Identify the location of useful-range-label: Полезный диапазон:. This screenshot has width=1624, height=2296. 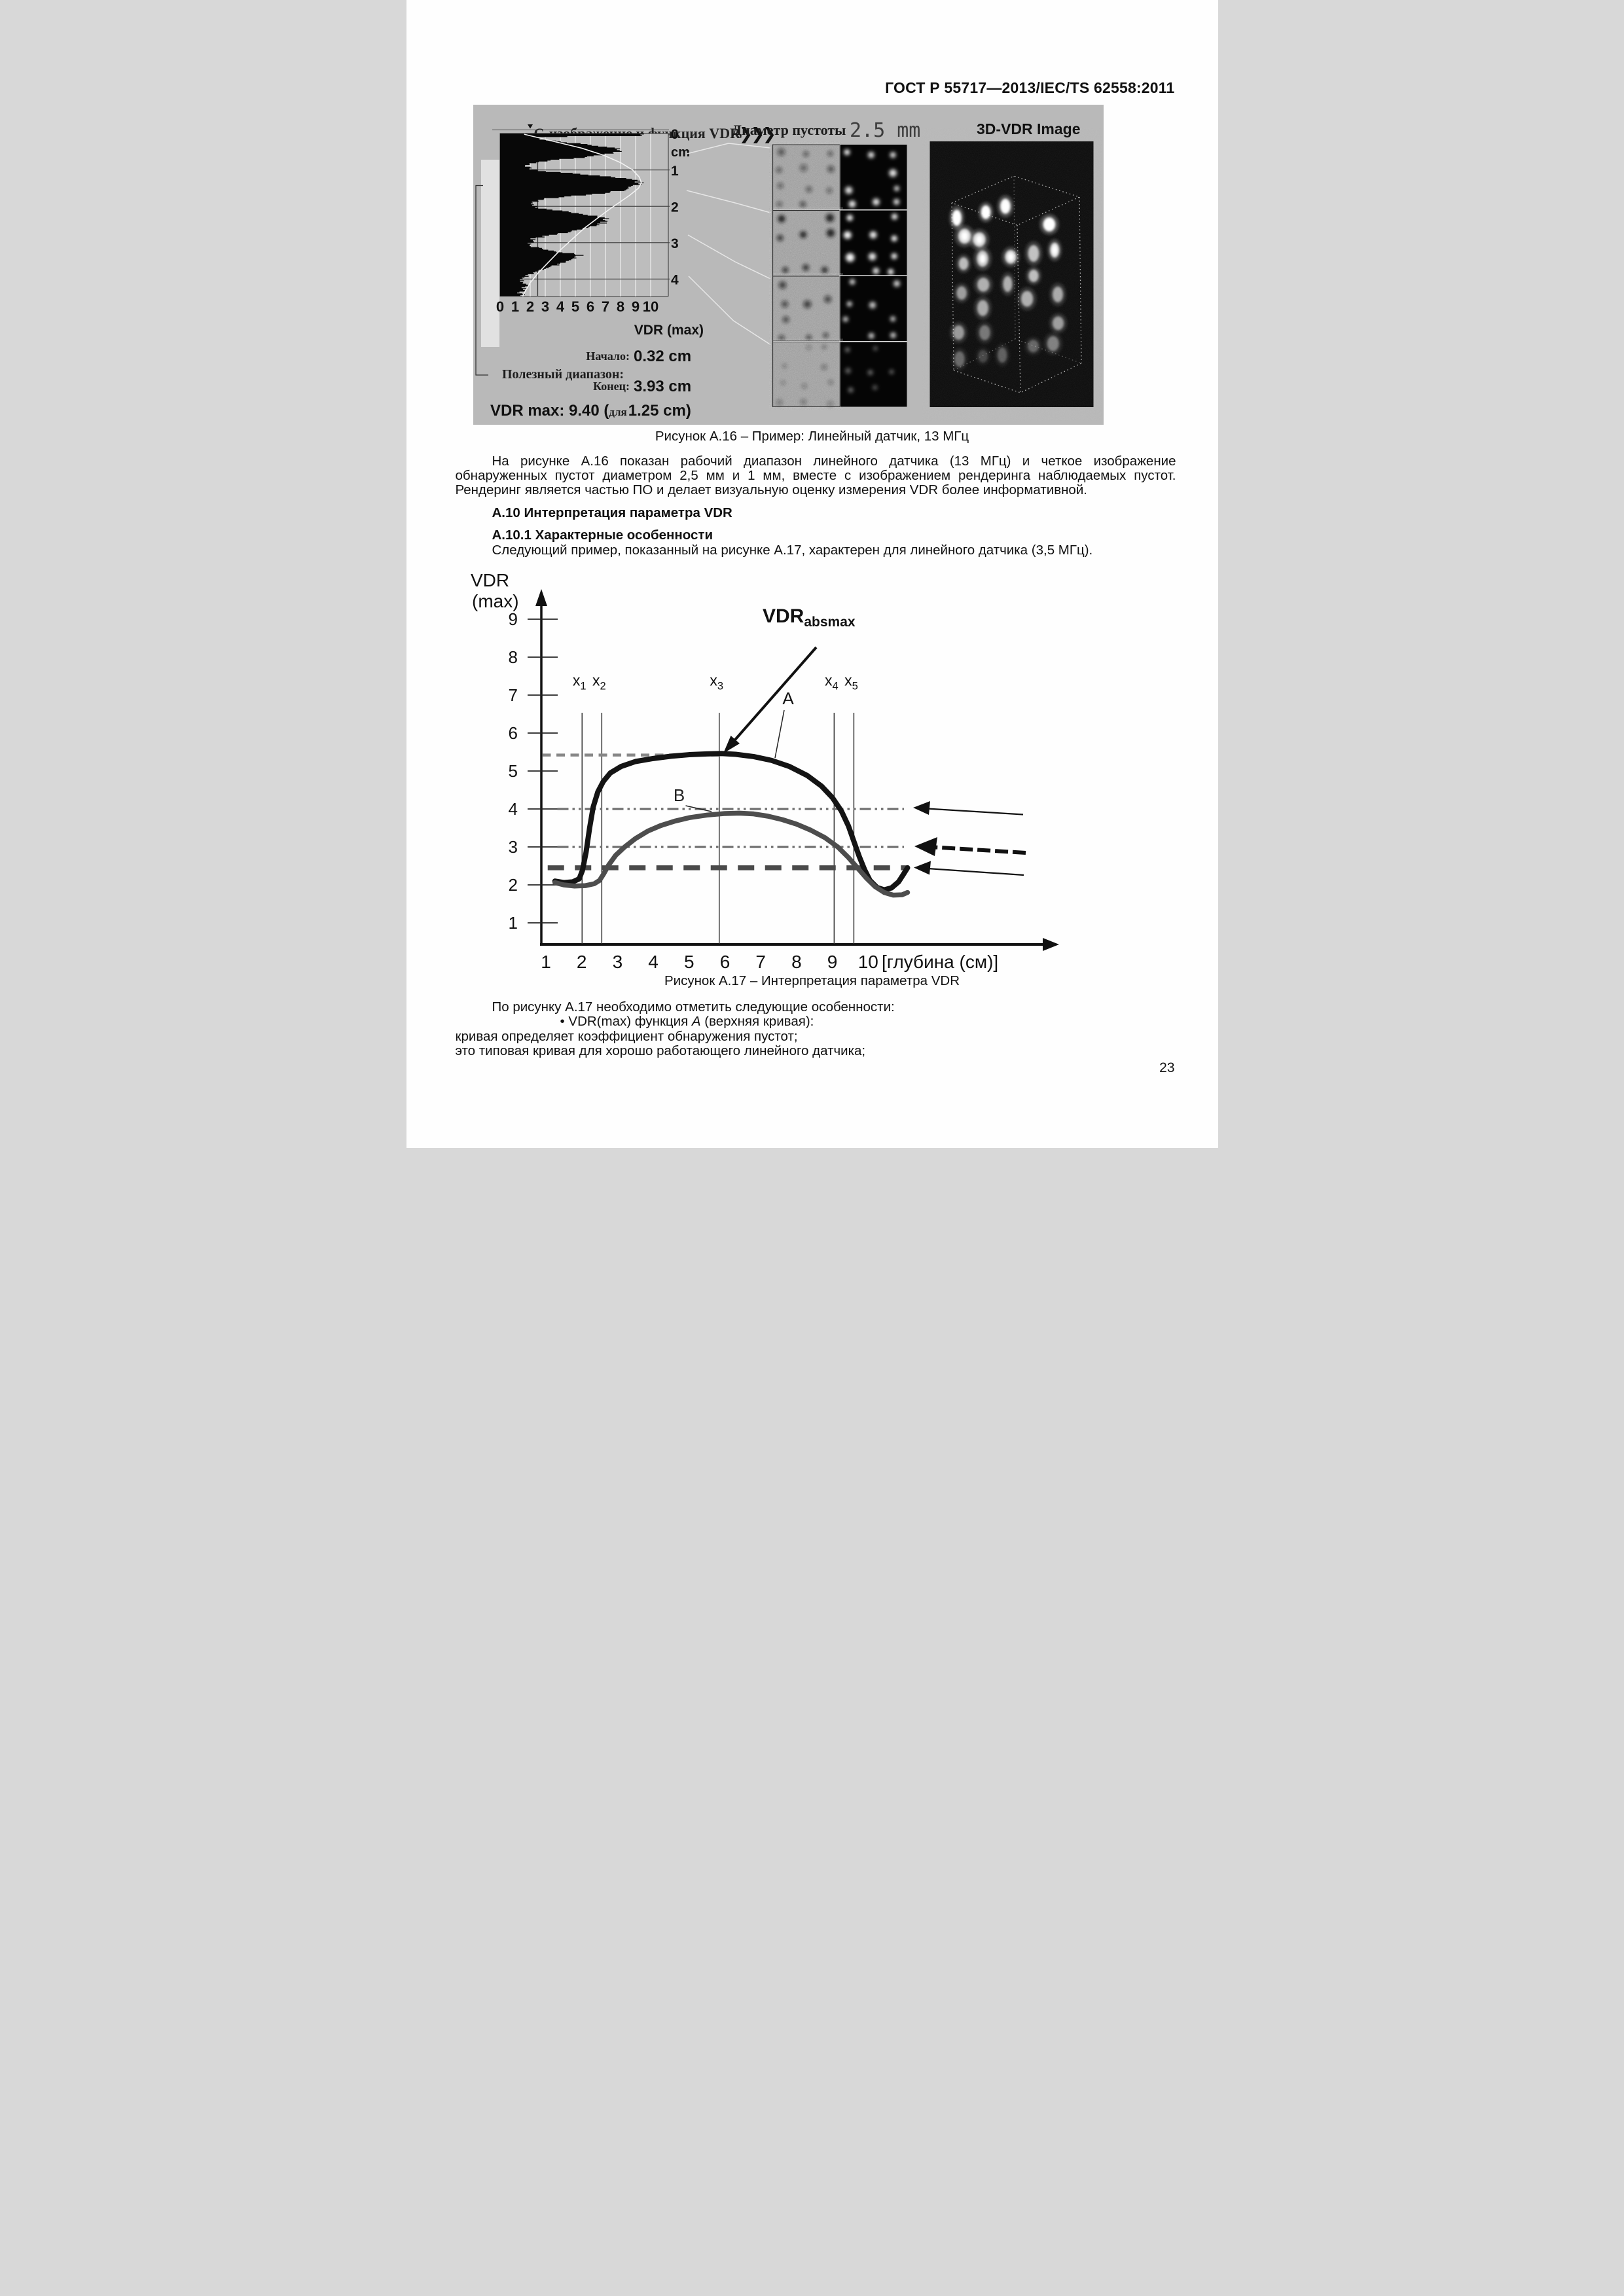
(563, 374).